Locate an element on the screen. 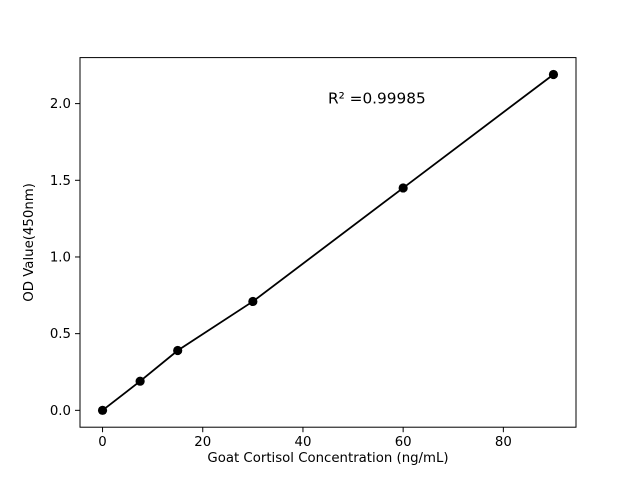 The width and height of the screenshot is (640, 480). y-tick-label: 1.5 is located at coordinates (60, 181).